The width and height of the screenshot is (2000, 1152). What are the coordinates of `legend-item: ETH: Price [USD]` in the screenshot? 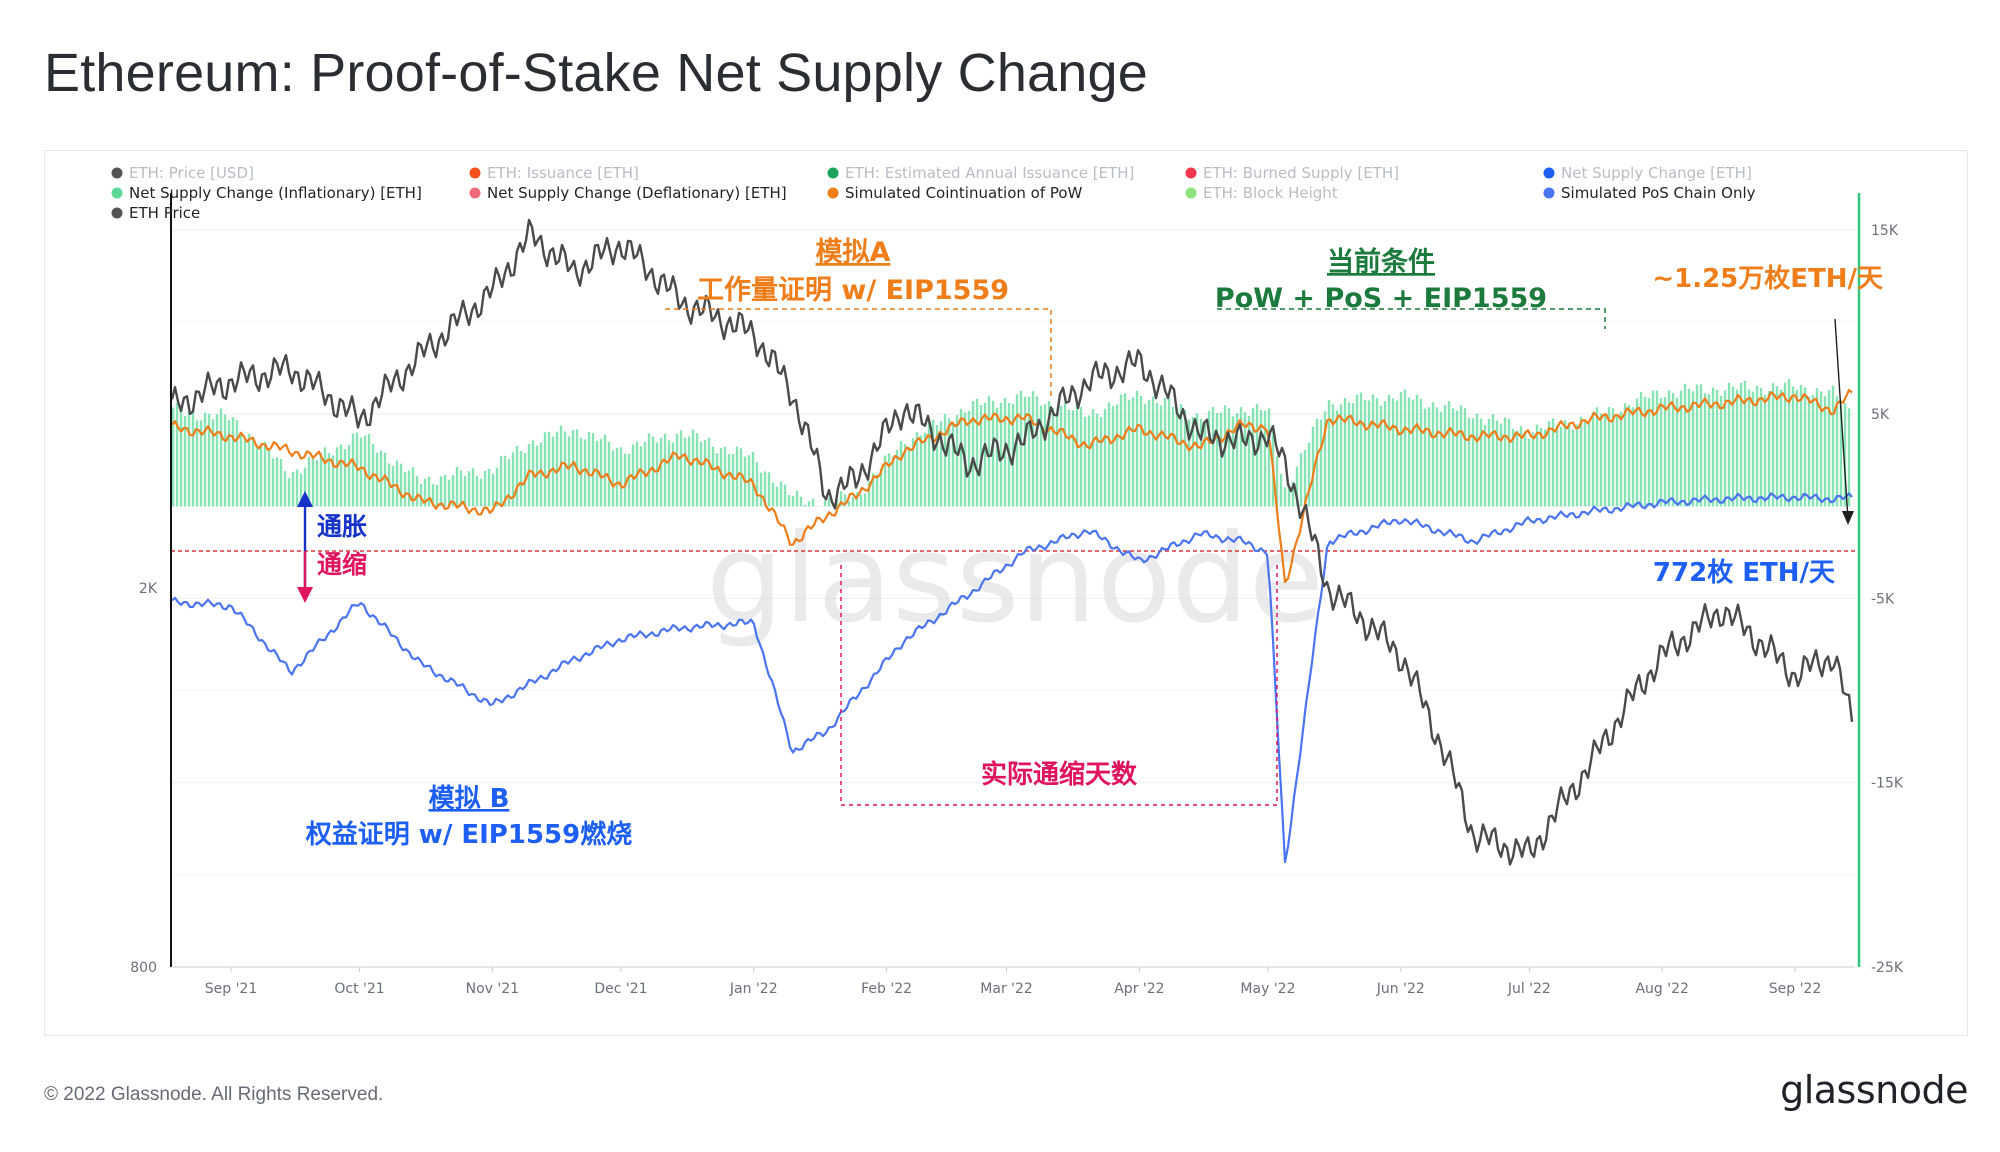 It's located at (191, 173).